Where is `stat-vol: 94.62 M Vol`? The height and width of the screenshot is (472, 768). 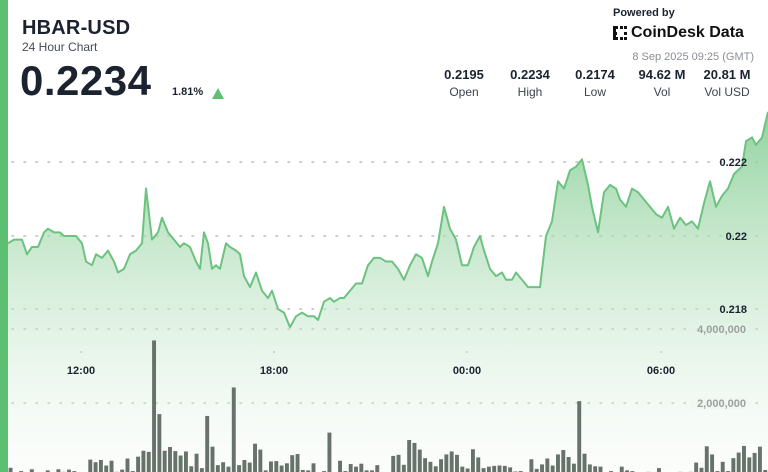 stat-vol: 94.62 M Vol is located at coordinates (662, 83).